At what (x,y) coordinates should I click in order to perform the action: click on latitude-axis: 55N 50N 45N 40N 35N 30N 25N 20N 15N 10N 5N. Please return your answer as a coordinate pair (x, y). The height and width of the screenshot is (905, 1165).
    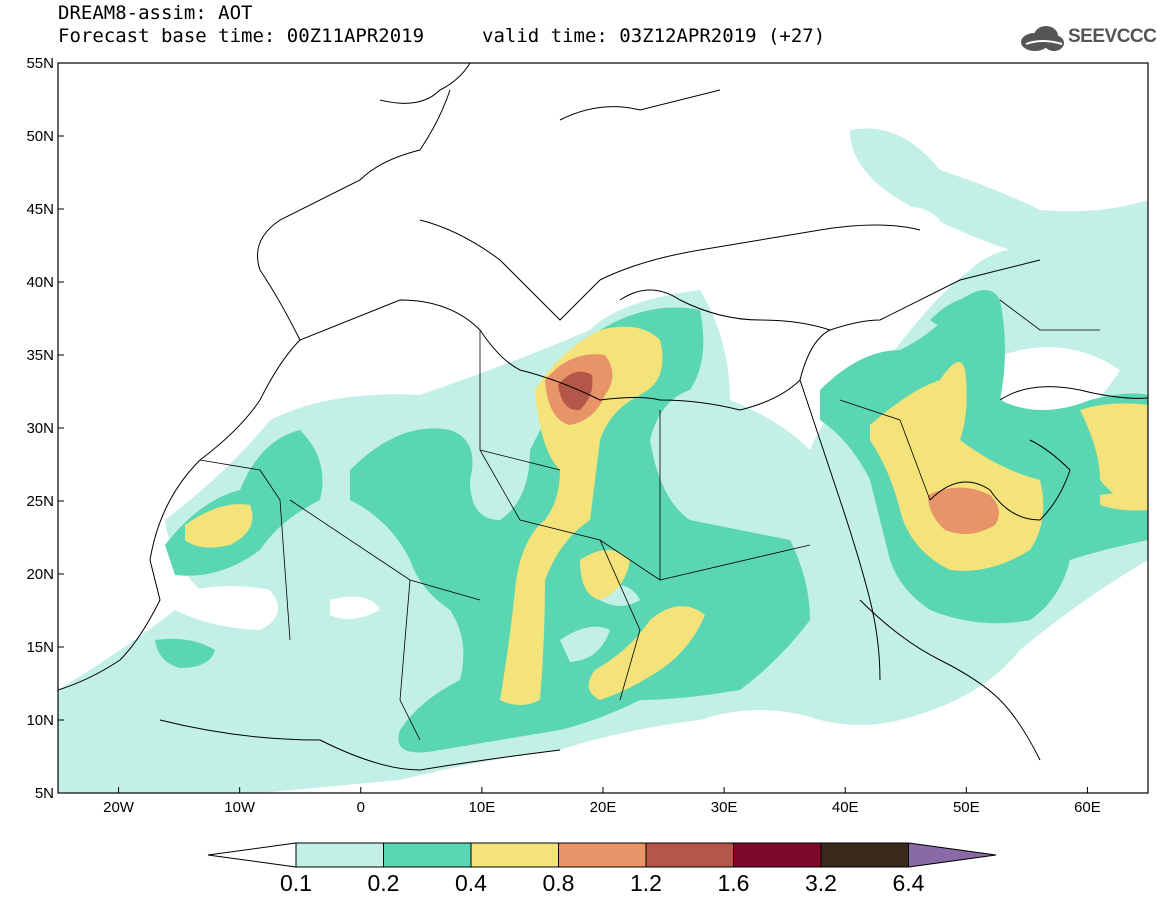
    Looking at the image, I should click on (45, 428).